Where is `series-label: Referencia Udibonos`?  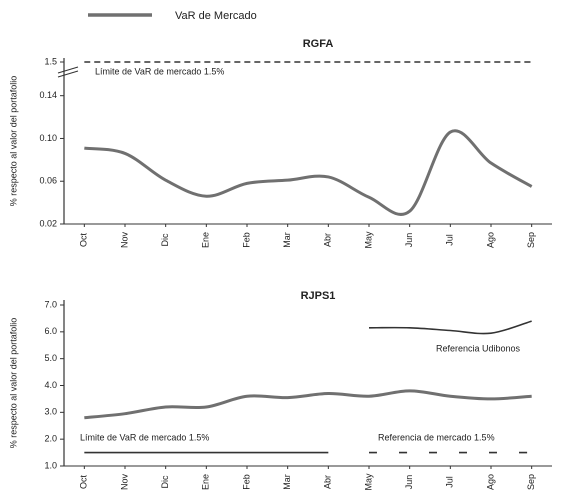
series-label: Referencia Udibonos is located at coordinates (478, 348).